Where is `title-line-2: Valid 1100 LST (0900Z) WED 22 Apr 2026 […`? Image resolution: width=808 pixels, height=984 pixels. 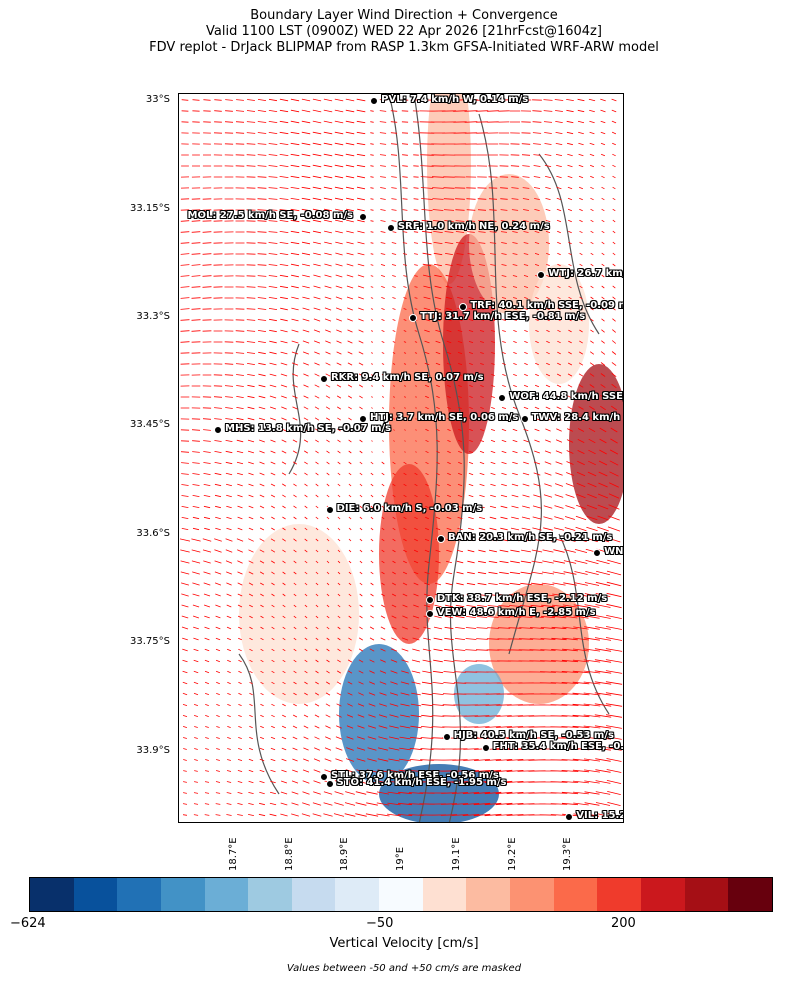 title-line-2: Valid 1100 LST (0900Z) WED 22 Apr 2026 [… is located at coordinates (404, 31).